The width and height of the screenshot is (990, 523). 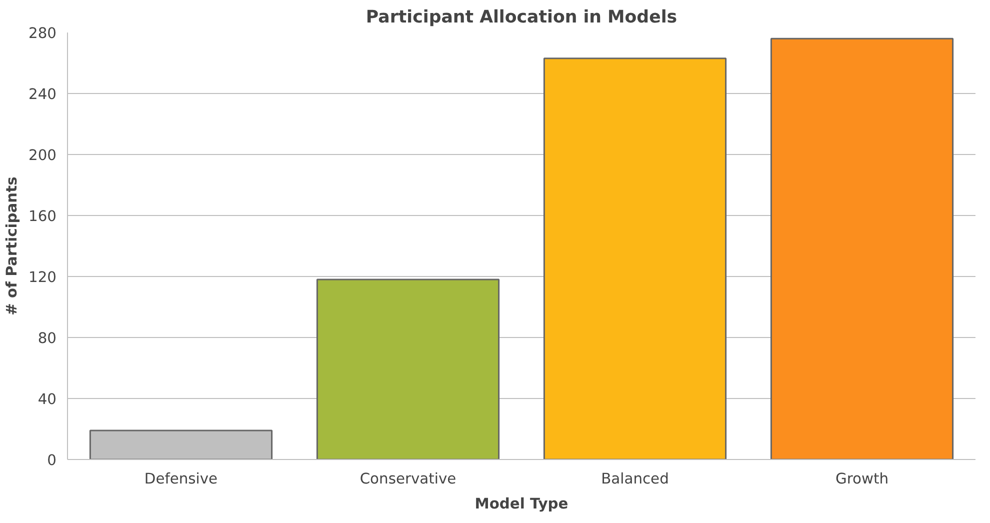 I want to click on y-tick-label: 200, so click(x=42, y=155).